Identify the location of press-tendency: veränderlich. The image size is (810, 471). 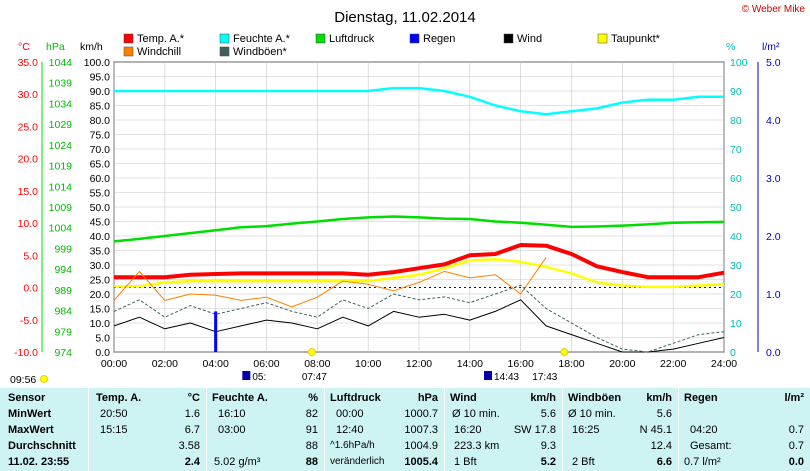
(357, 461).